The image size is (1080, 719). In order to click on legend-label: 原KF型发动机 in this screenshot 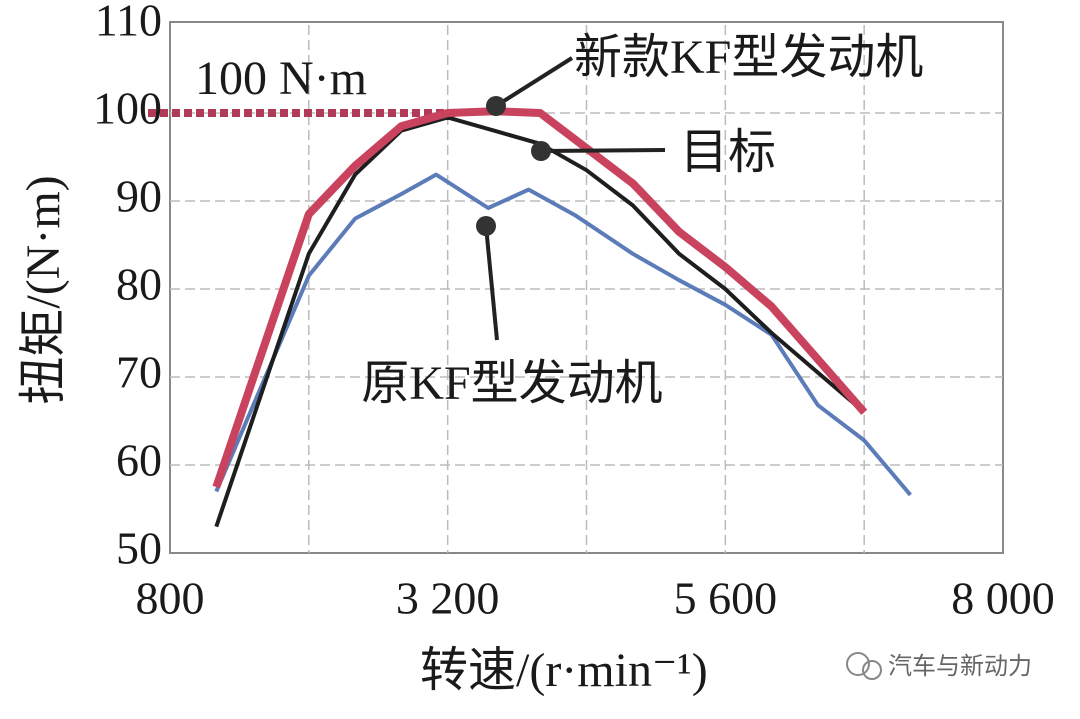, I will do `click(511, 383)`.